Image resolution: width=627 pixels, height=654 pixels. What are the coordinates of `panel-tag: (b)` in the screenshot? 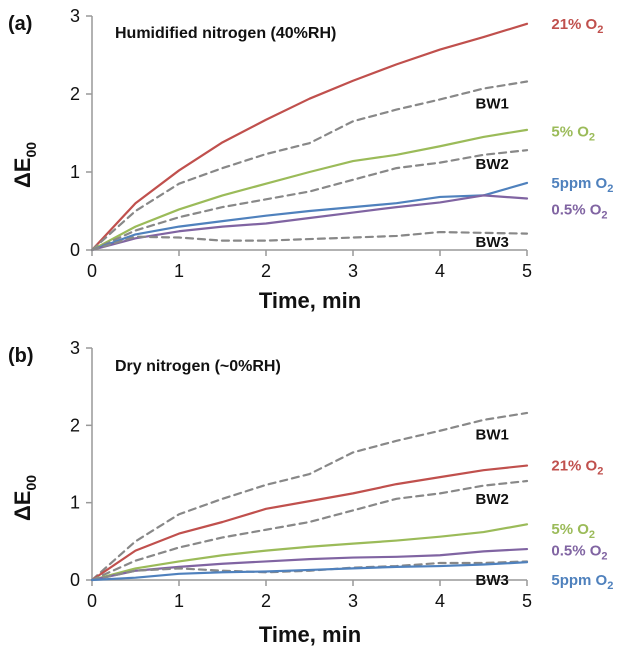 It's located at (21, 356).